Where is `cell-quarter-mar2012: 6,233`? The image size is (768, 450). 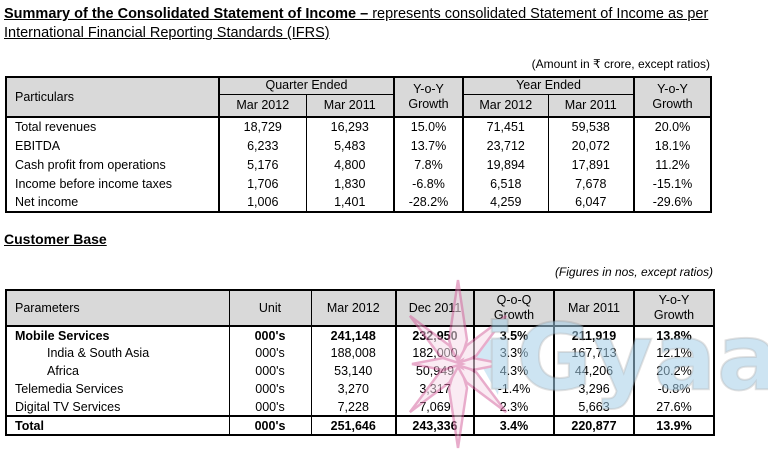 cell-quarter-mar2012: 6,233 is located at coordinates (262, 145).